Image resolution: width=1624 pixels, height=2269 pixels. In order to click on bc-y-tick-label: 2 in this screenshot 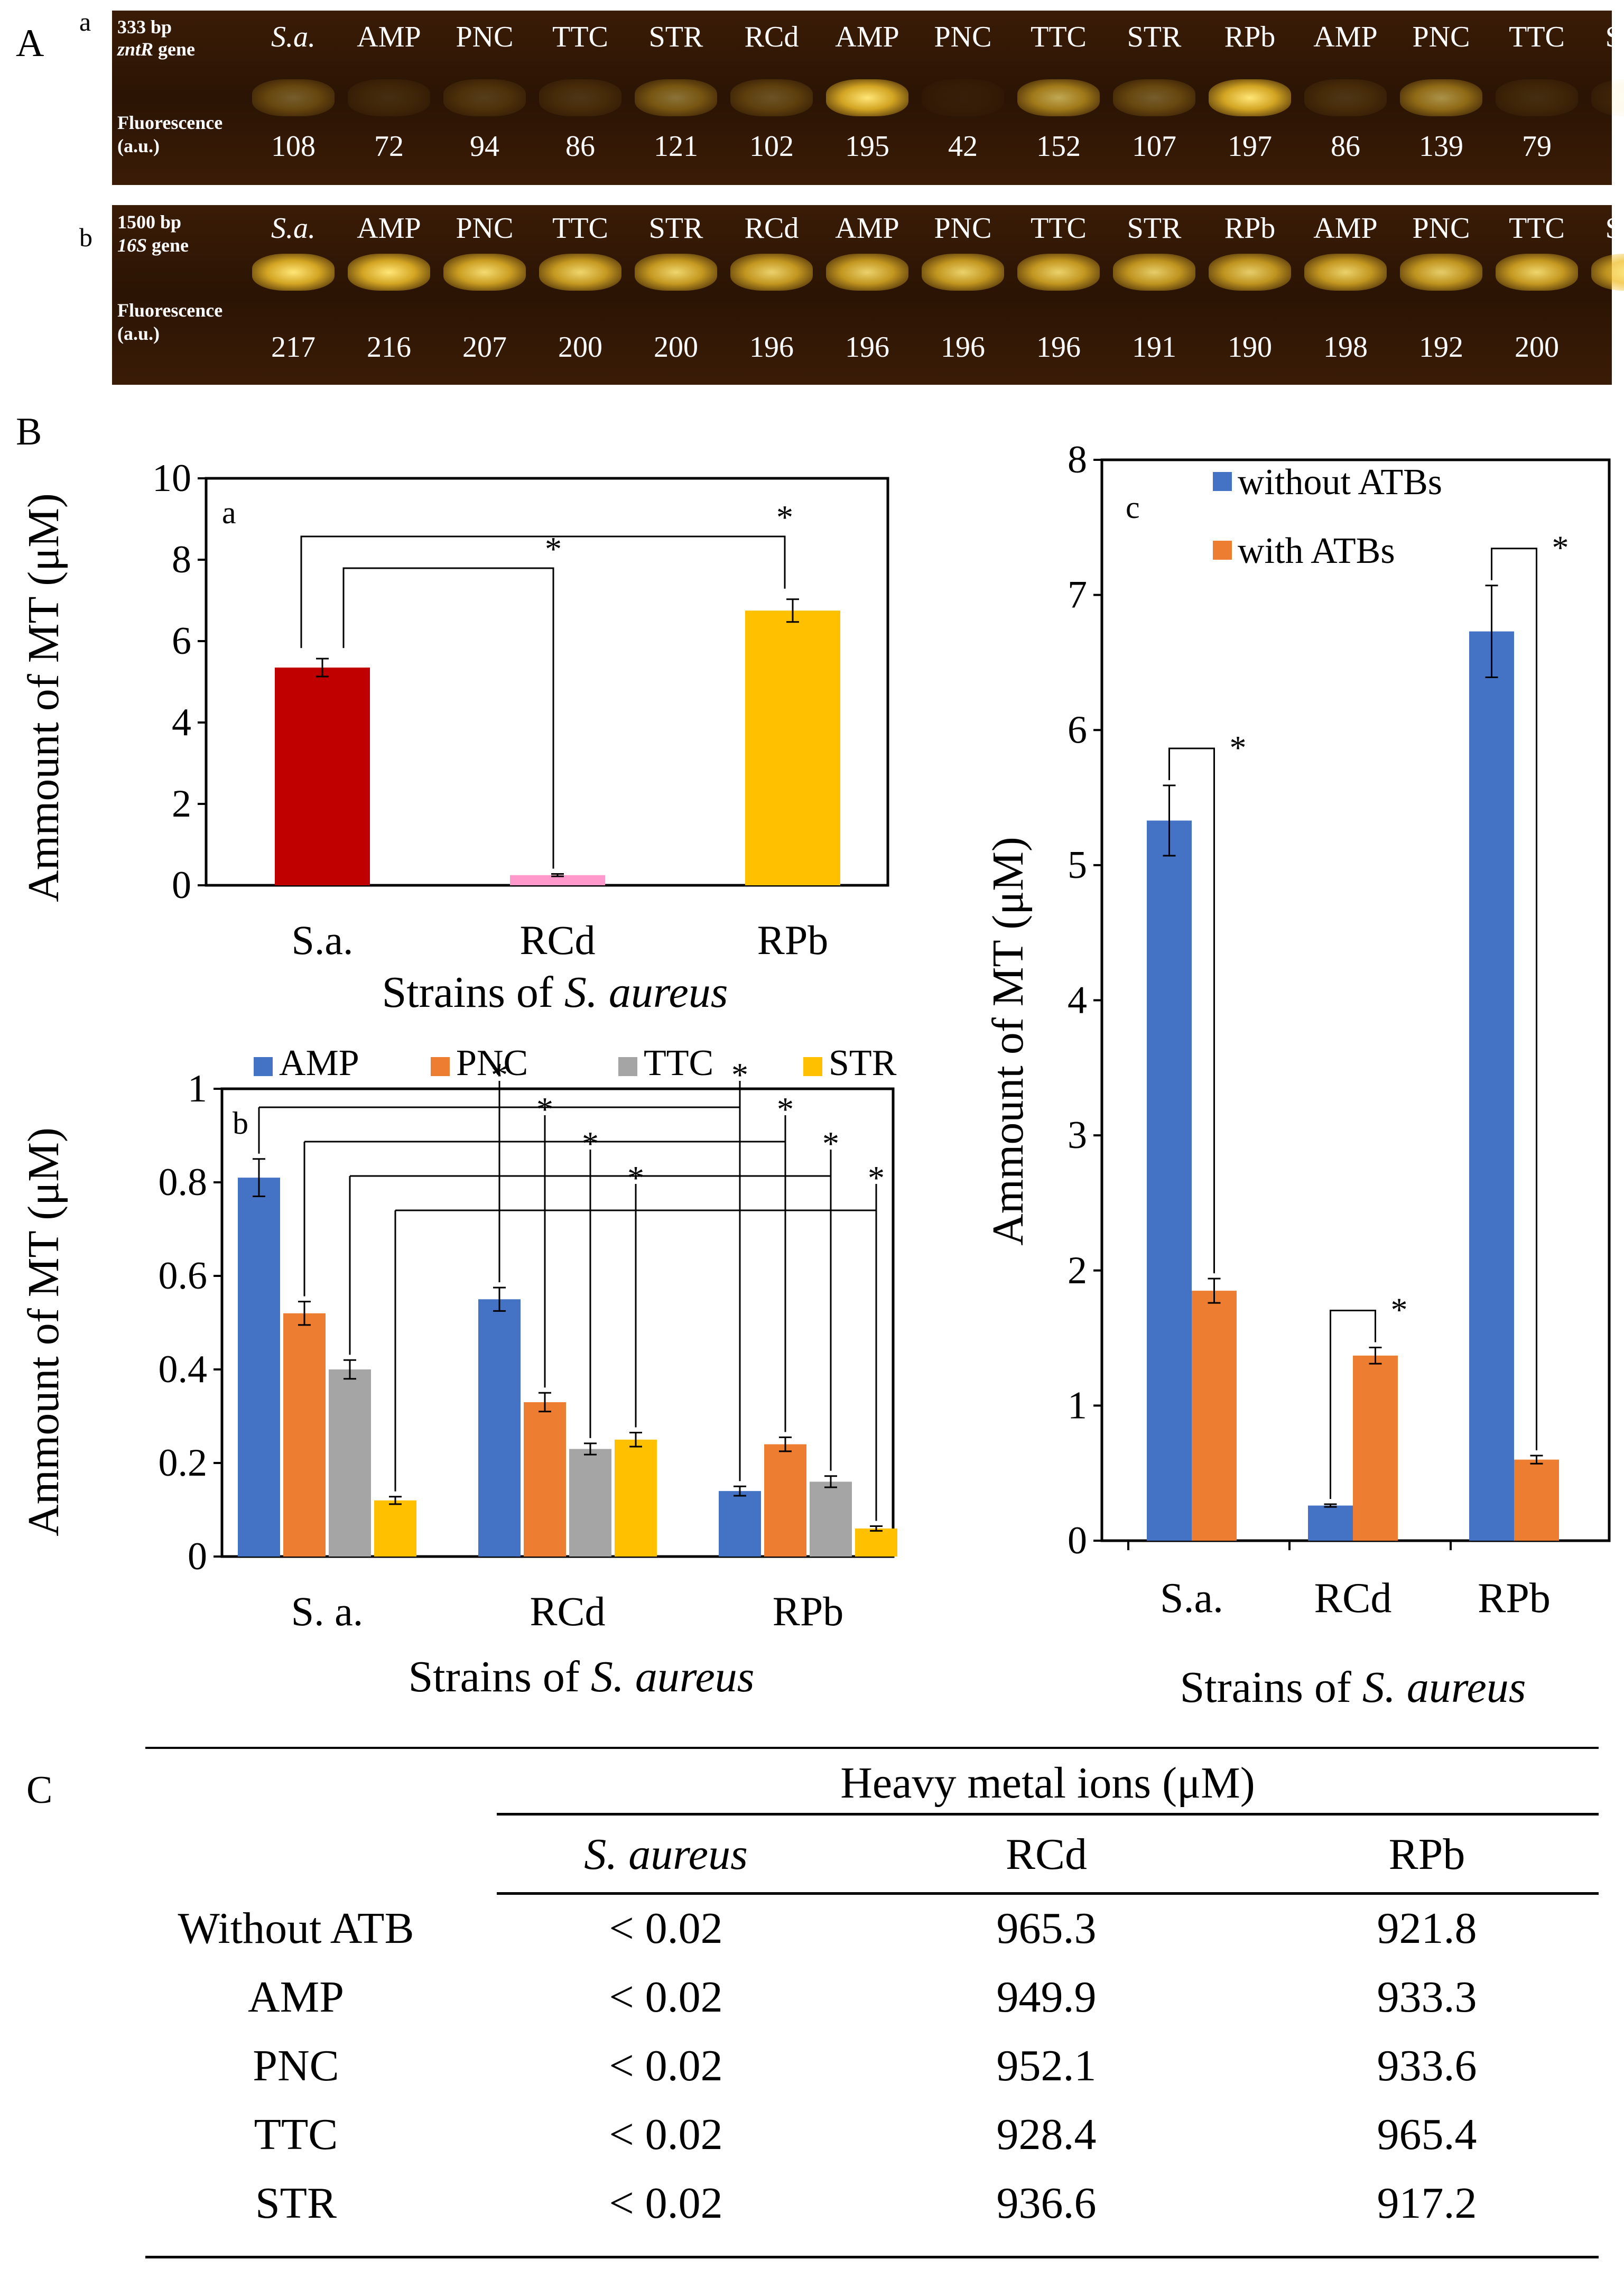, I will do `click(1077, 1270)`.